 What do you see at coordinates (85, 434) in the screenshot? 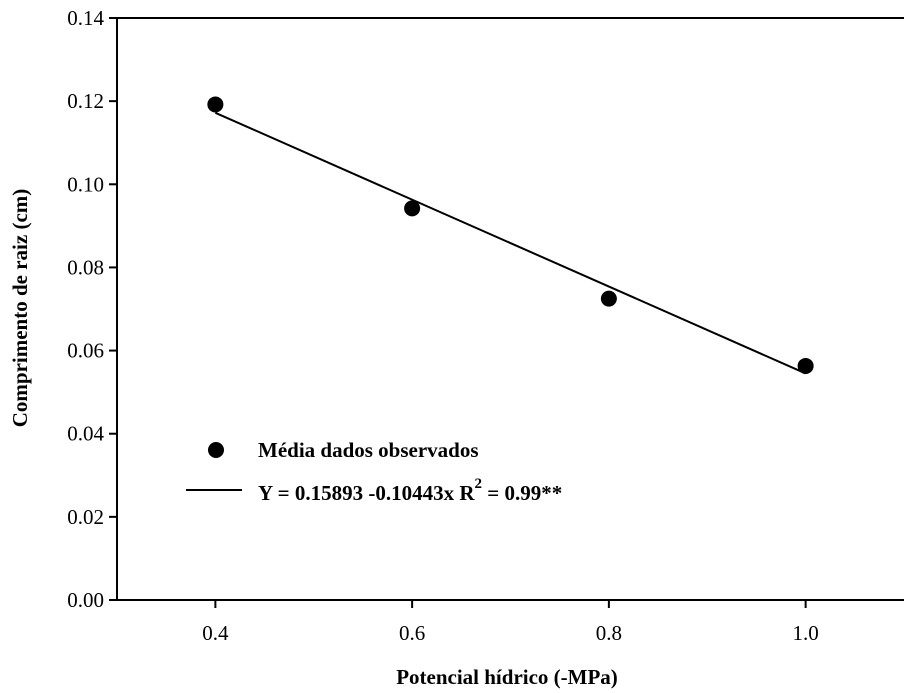
I see `y-tick-label: 0.04` at bounding box center [85, 434].